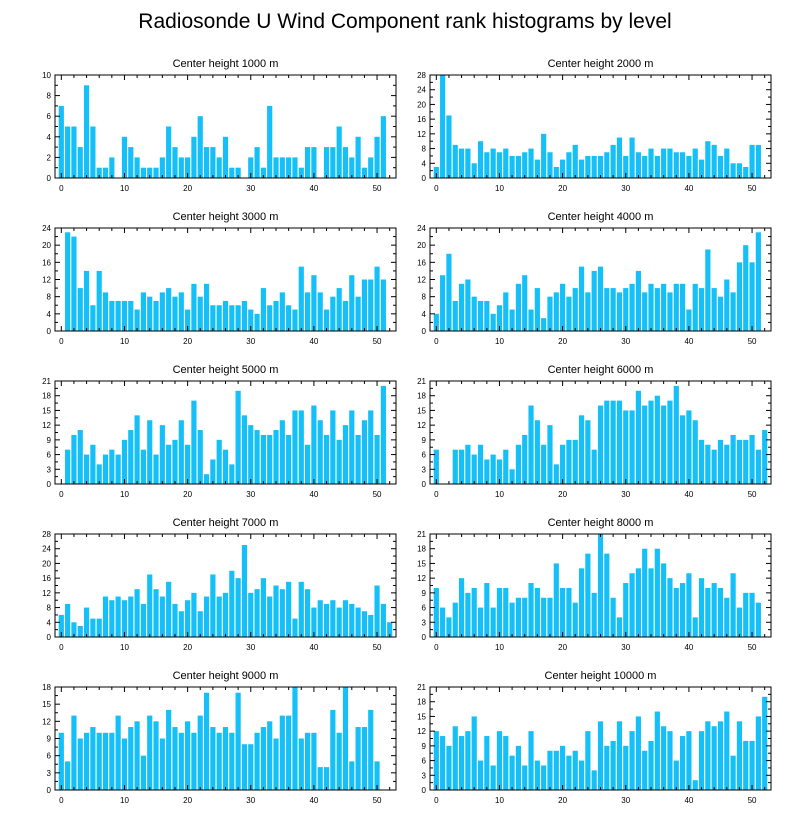  What do you see at coordinates (688, 188) in the screenshot?
I see `x-tick-label: 40` at bounding box center [688, 188].